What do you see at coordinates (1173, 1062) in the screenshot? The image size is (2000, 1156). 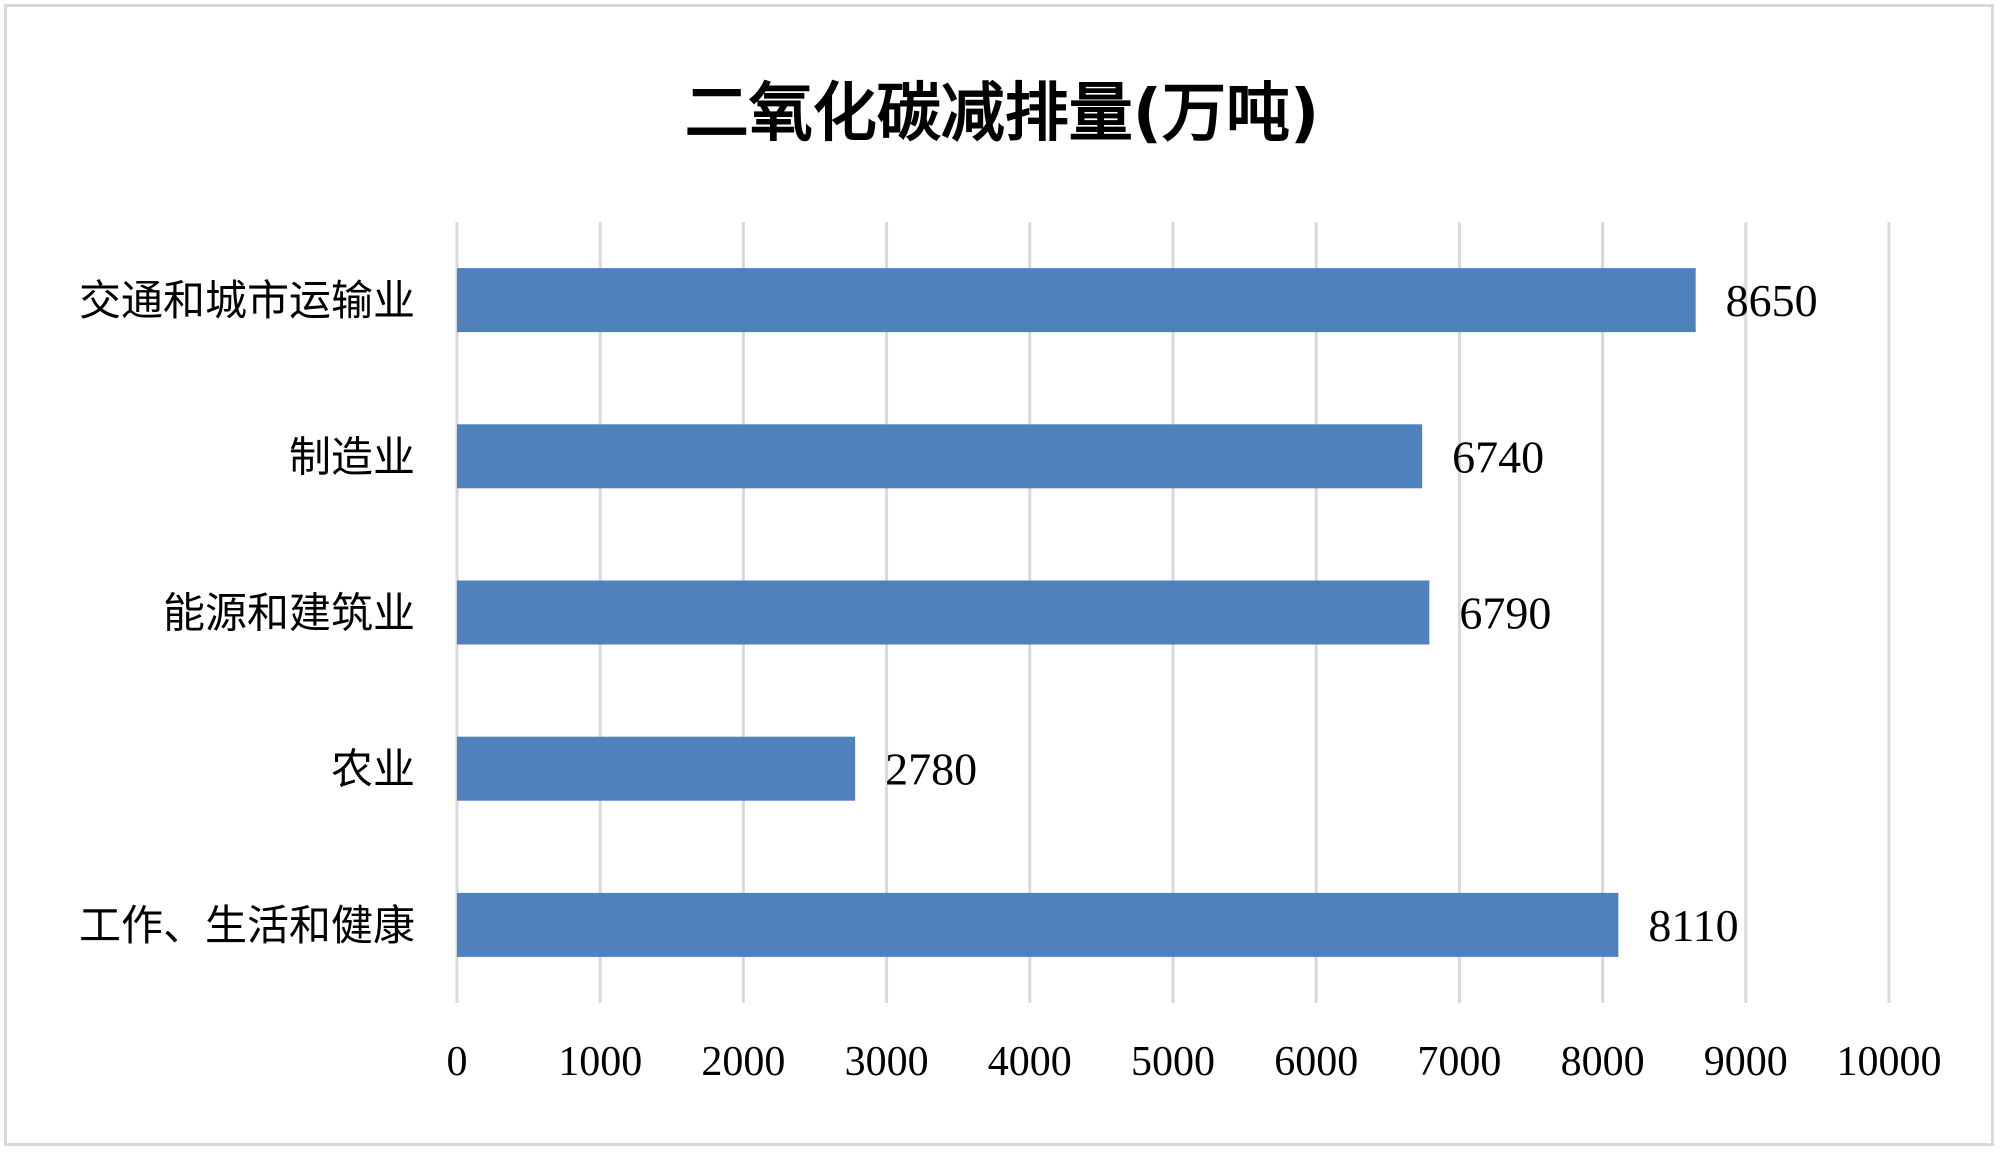 I see `x-tick-label: 5000` at bounding box center [1173, 1062].